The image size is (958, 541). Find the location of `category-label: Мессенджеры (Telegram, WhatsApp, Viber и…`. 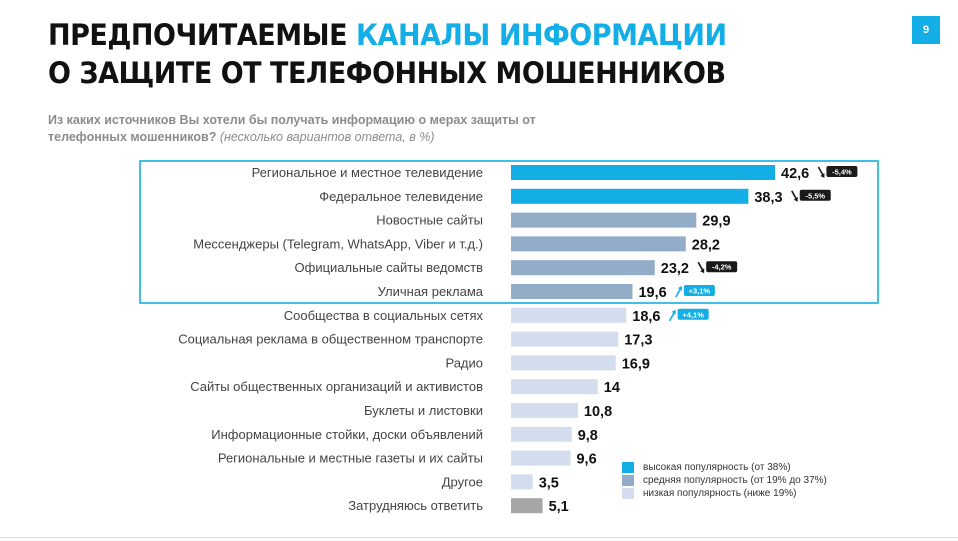

category-label: Мессенджеры (Telegram, WhatsApp, Viber и… is located at coordinates (338, 243).